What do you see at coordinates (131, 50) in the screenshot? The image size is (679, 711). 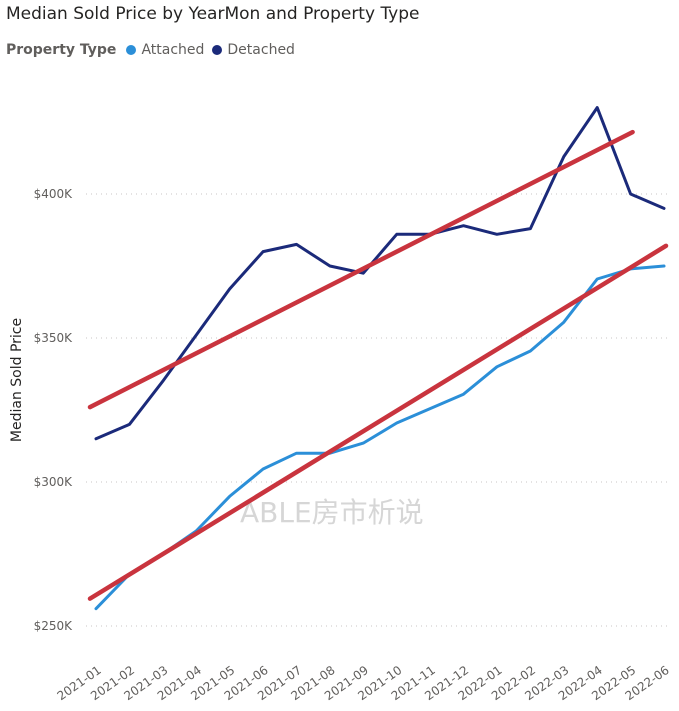 I see `legend-dot-attached` at bounding box center [131, 50].